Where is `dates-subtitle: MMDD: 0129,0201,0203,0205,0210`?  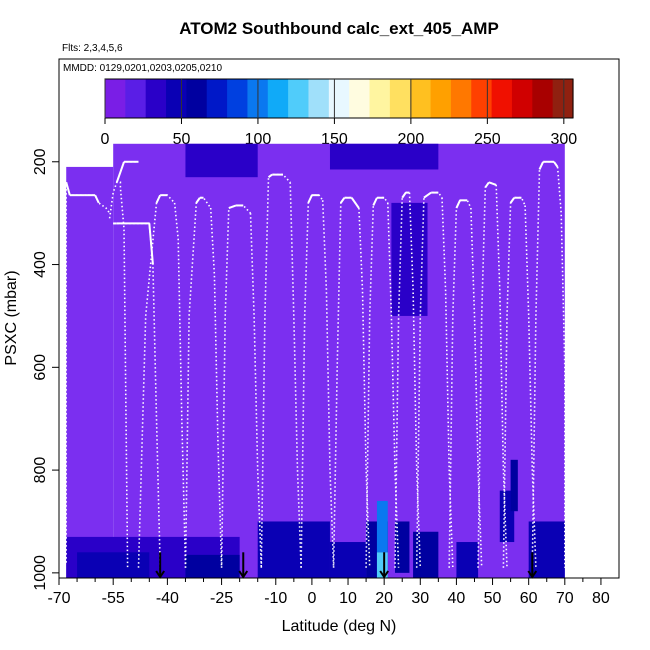 dates-subtitle: MMDD: 0129,0201,0203,0205,0210 is located at coordinates (142, 68).